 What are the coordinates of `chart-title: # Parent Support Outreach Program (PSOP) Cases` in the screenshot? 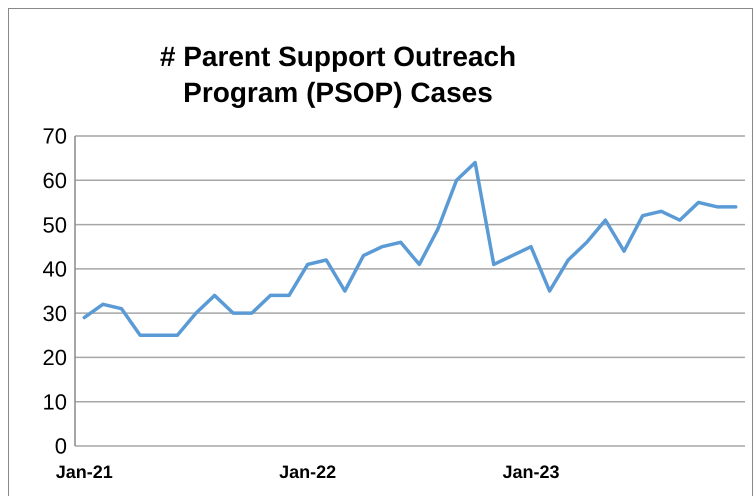 It's located at (338, 74).